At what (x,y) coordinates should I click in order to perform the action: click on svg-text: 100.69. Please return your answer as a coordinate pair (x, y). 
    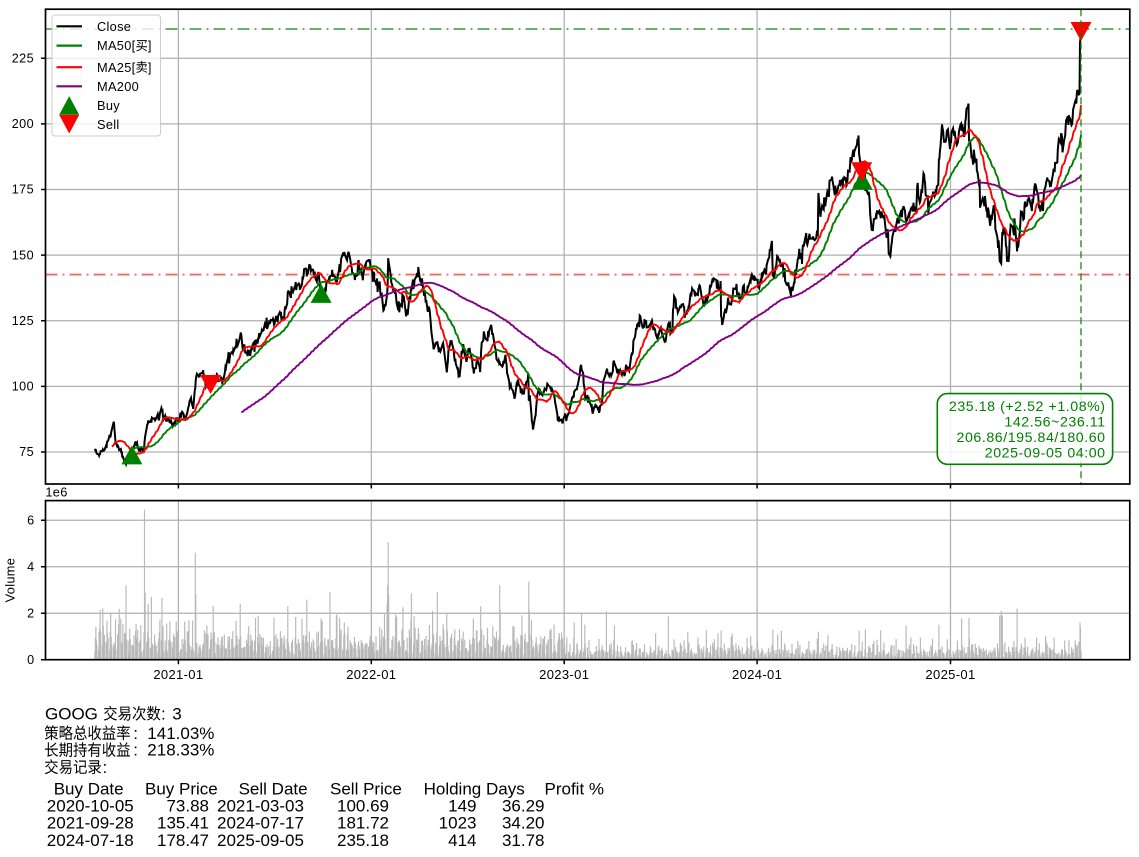
    Looking at the image, I should click on (363, 806).